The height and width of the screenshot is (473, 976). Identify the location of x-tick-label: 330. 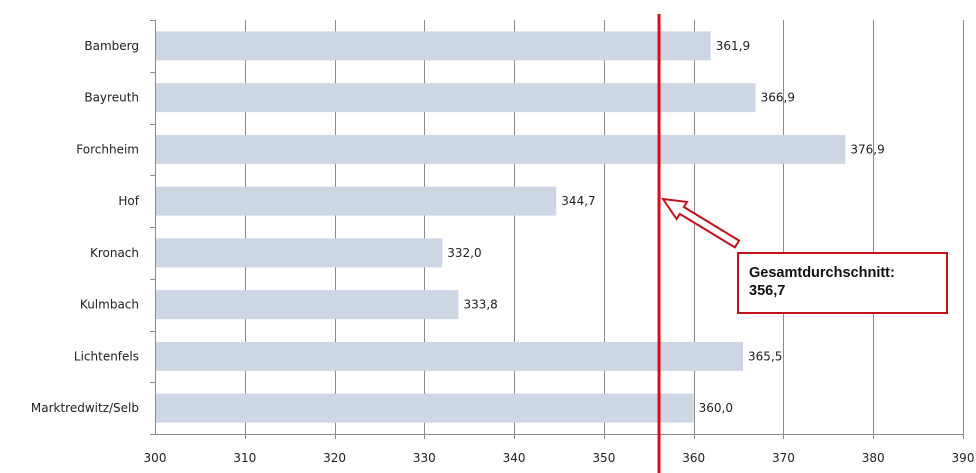
(424, 458).